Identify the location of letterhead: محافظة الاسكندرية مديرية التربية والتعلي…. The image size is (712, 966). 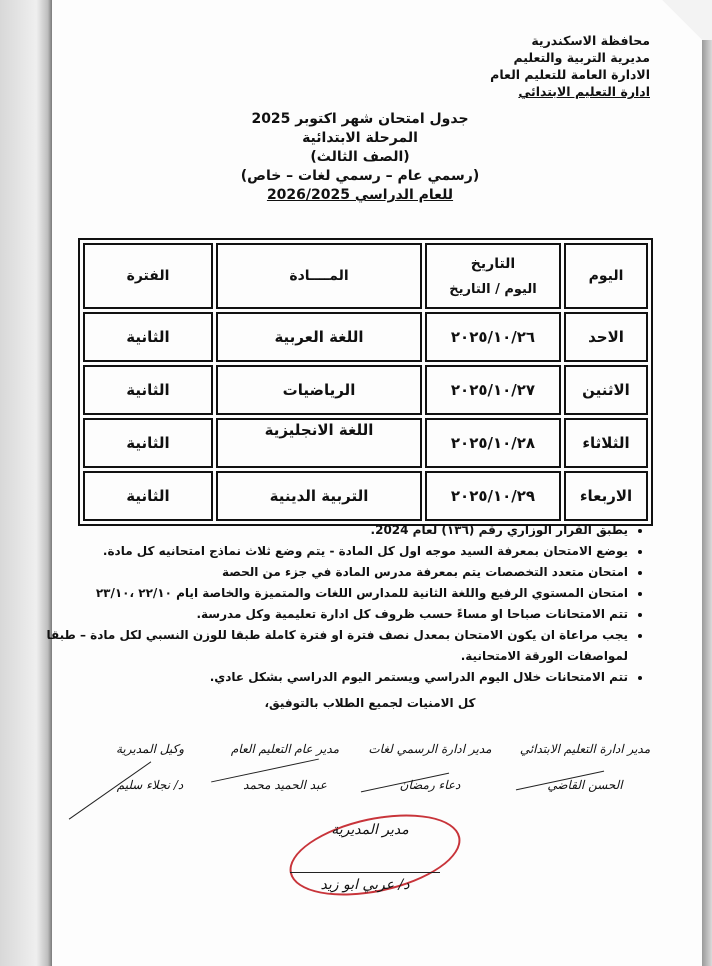
(570, 66).